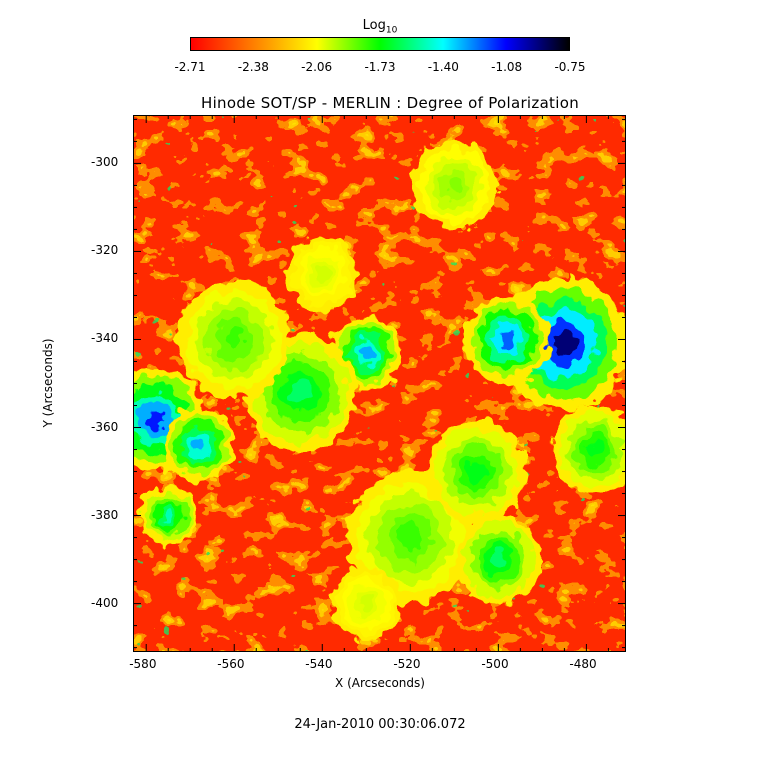  Describe the element at coordinates (583, 664) in the screenshot. I see `x-tick-label: -480` at that location.